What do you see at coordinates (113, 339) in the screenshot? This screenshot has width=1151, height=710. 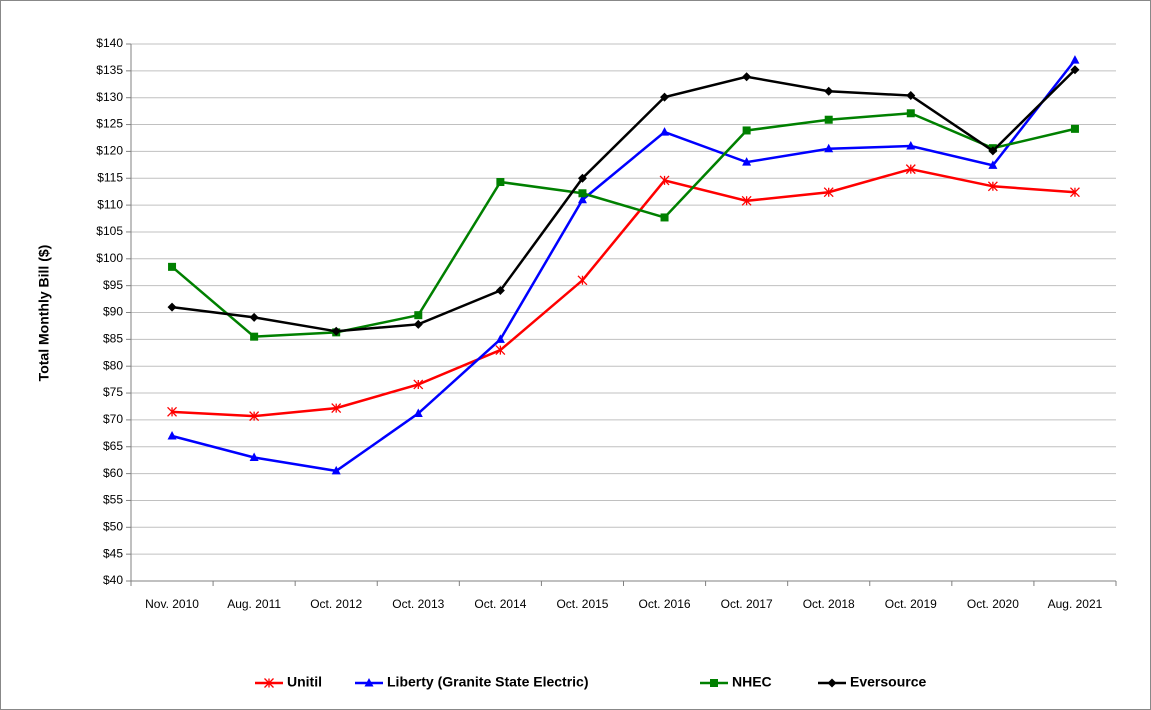 I see `y-tick-label: $85` at bounding box center [113, 339].